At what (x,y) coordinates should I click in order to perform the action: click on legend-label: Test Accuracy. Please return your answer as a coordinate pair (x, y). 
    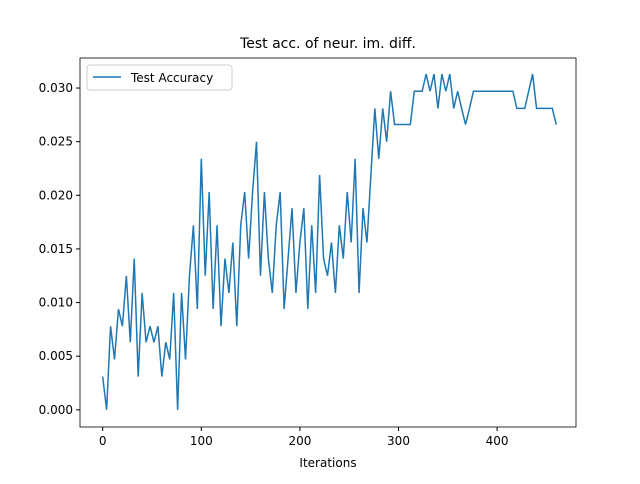
    Looking at the image, I should click on (171, 78).